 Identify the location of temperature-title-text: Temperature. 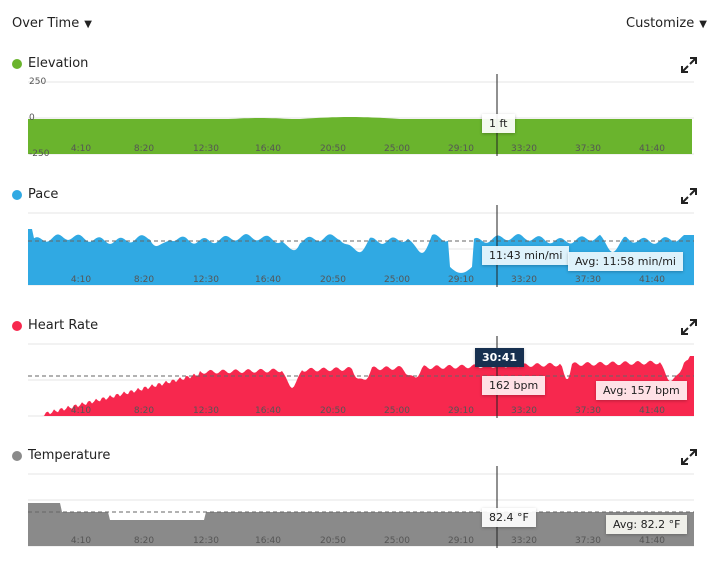
(69, 455).